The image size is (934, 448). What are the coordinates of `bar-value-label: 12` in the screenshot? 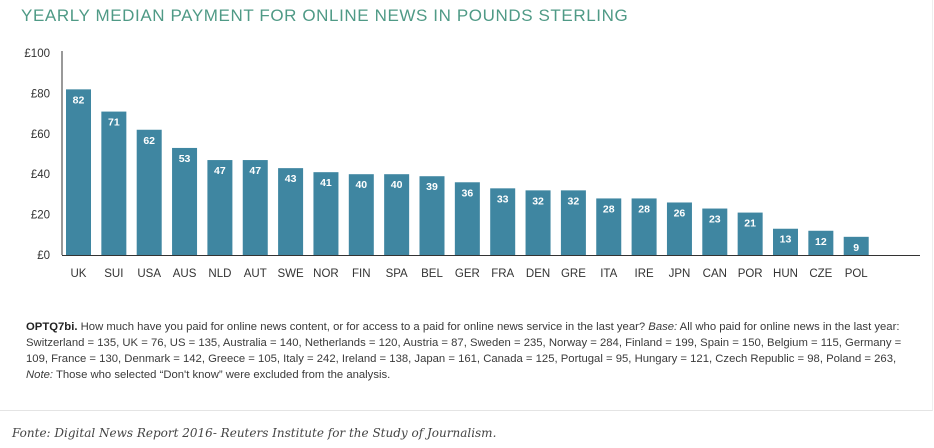 It's located at (821, 242).